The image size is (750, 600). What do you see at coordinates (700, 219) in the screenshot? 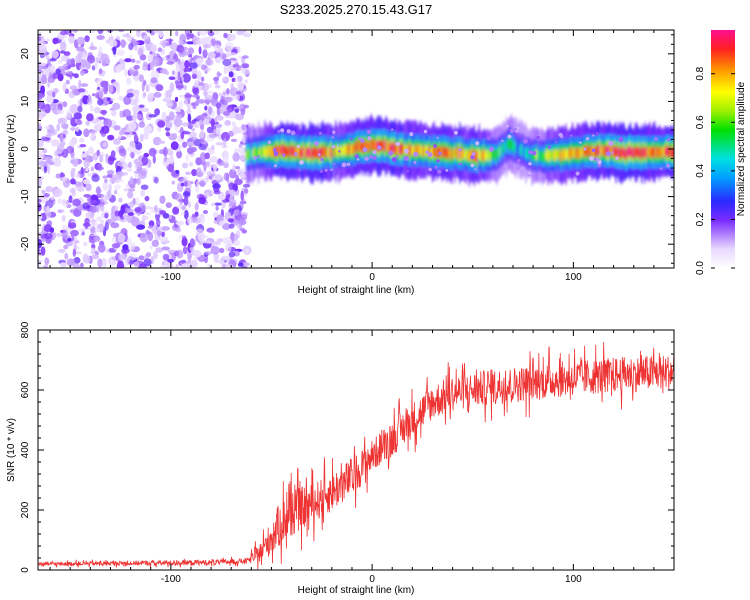
I see `colorbar-tick-label: 0.2` at bounding box center [700, 219].